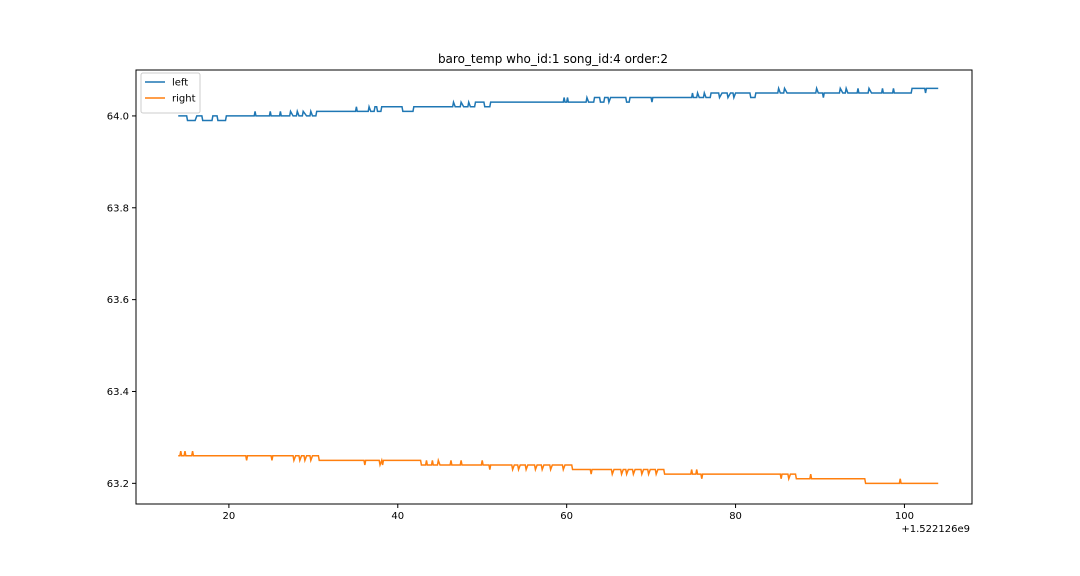  Describe the element at coordinates (935, 529) in the screenshot. I see `x-axis-offset-label: +1.522126e9` at that location.